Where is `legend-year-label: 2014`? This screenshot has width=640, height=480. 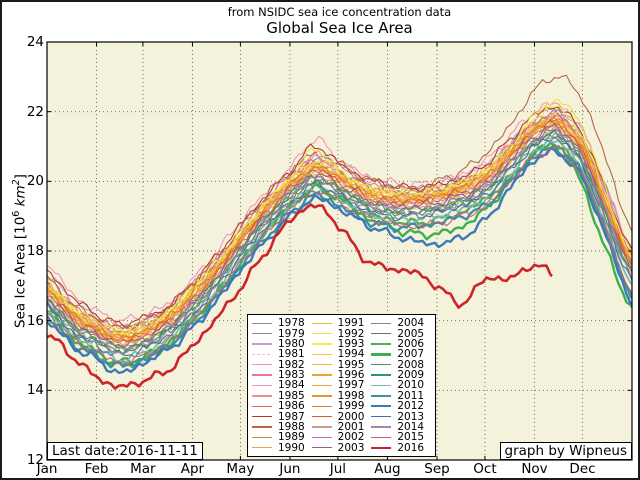 legend-year-label: 2014 is located at coordinates (411, 427).